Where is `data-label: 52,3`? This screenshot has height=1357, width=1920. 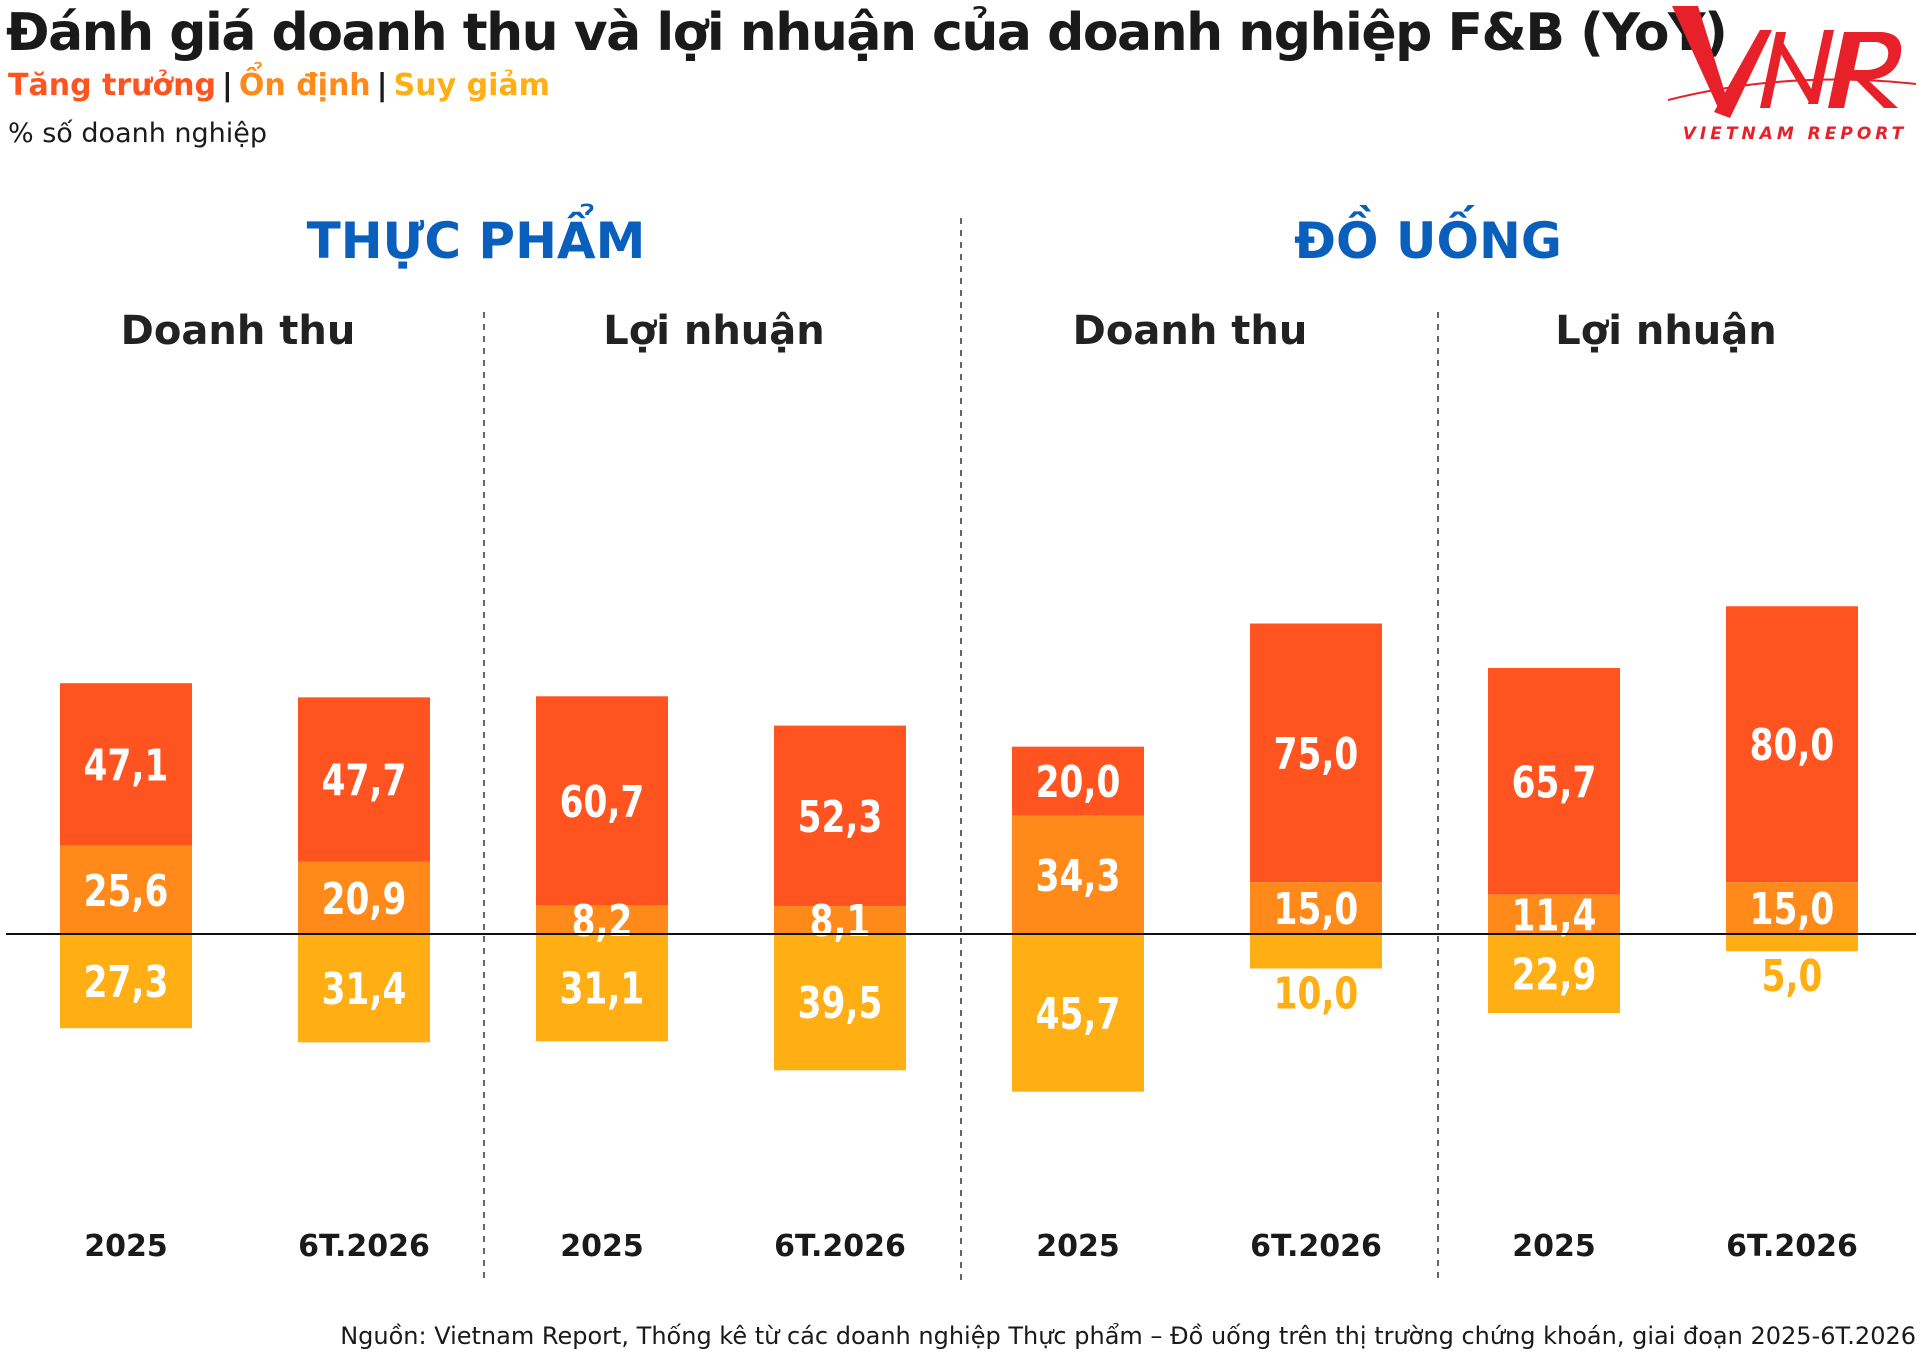 data-label: 52,3 is located at coordinates (840, 817).